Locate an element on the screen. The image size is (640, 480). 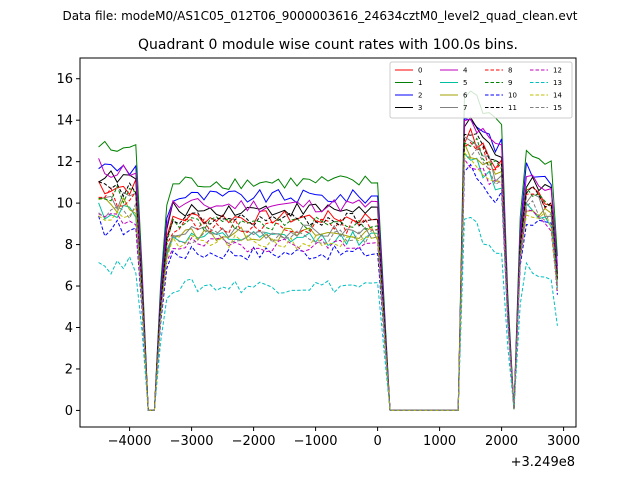
x-tick-label: 3000 is located at coordinates (563, 441).